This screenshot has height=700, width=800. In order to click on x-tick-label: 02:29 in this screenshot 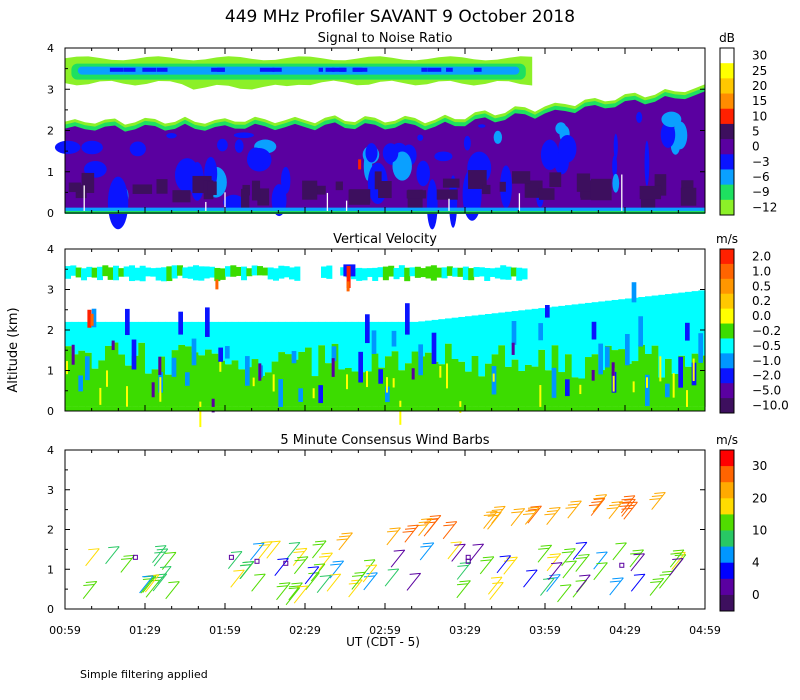, I will do `click(305, 630)`.